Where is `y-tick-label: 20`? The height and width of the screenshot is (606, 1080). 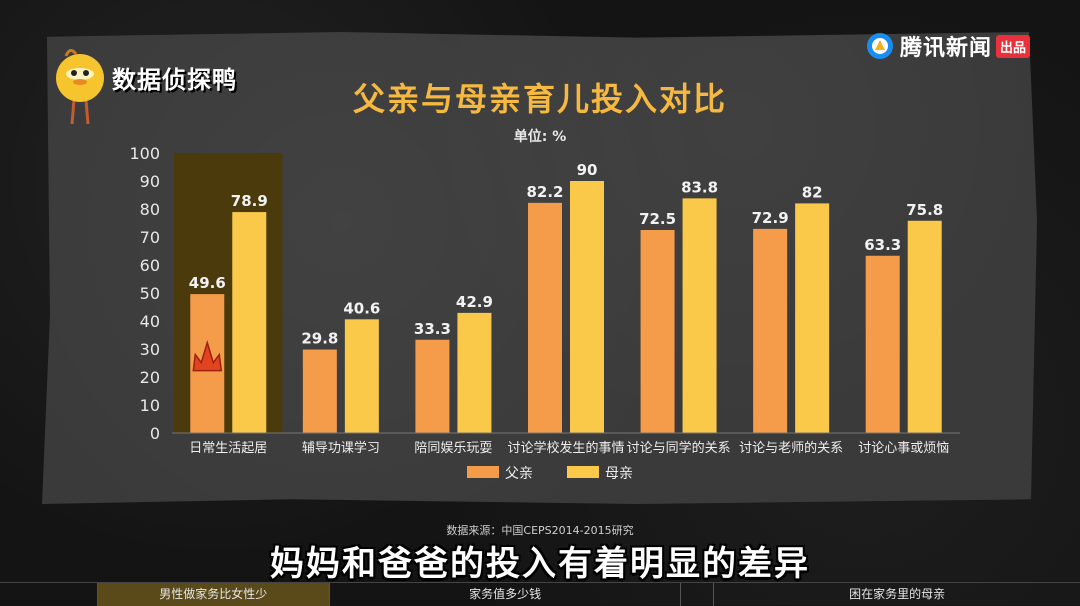
y-tick-label: 20 is located at coordinates (150, 377).